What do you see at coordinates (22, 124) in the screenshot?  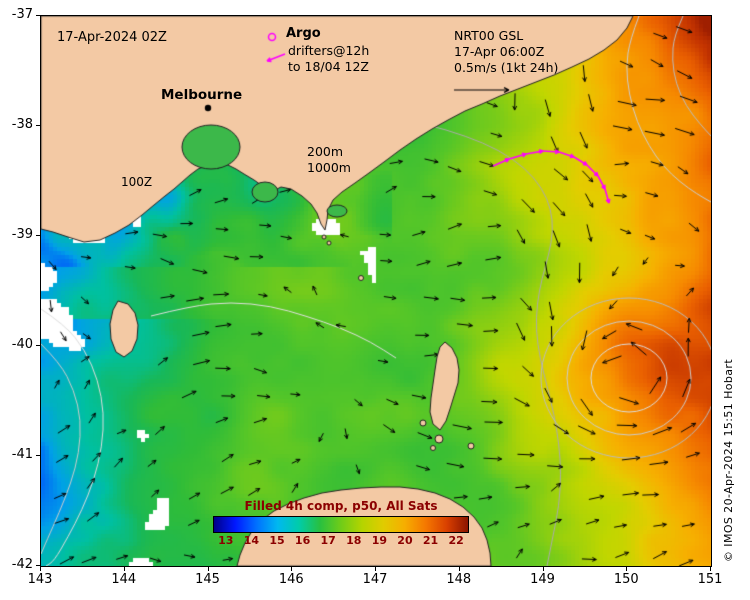 I see `y-tick-label: -38` at bounding box center [22, 124].